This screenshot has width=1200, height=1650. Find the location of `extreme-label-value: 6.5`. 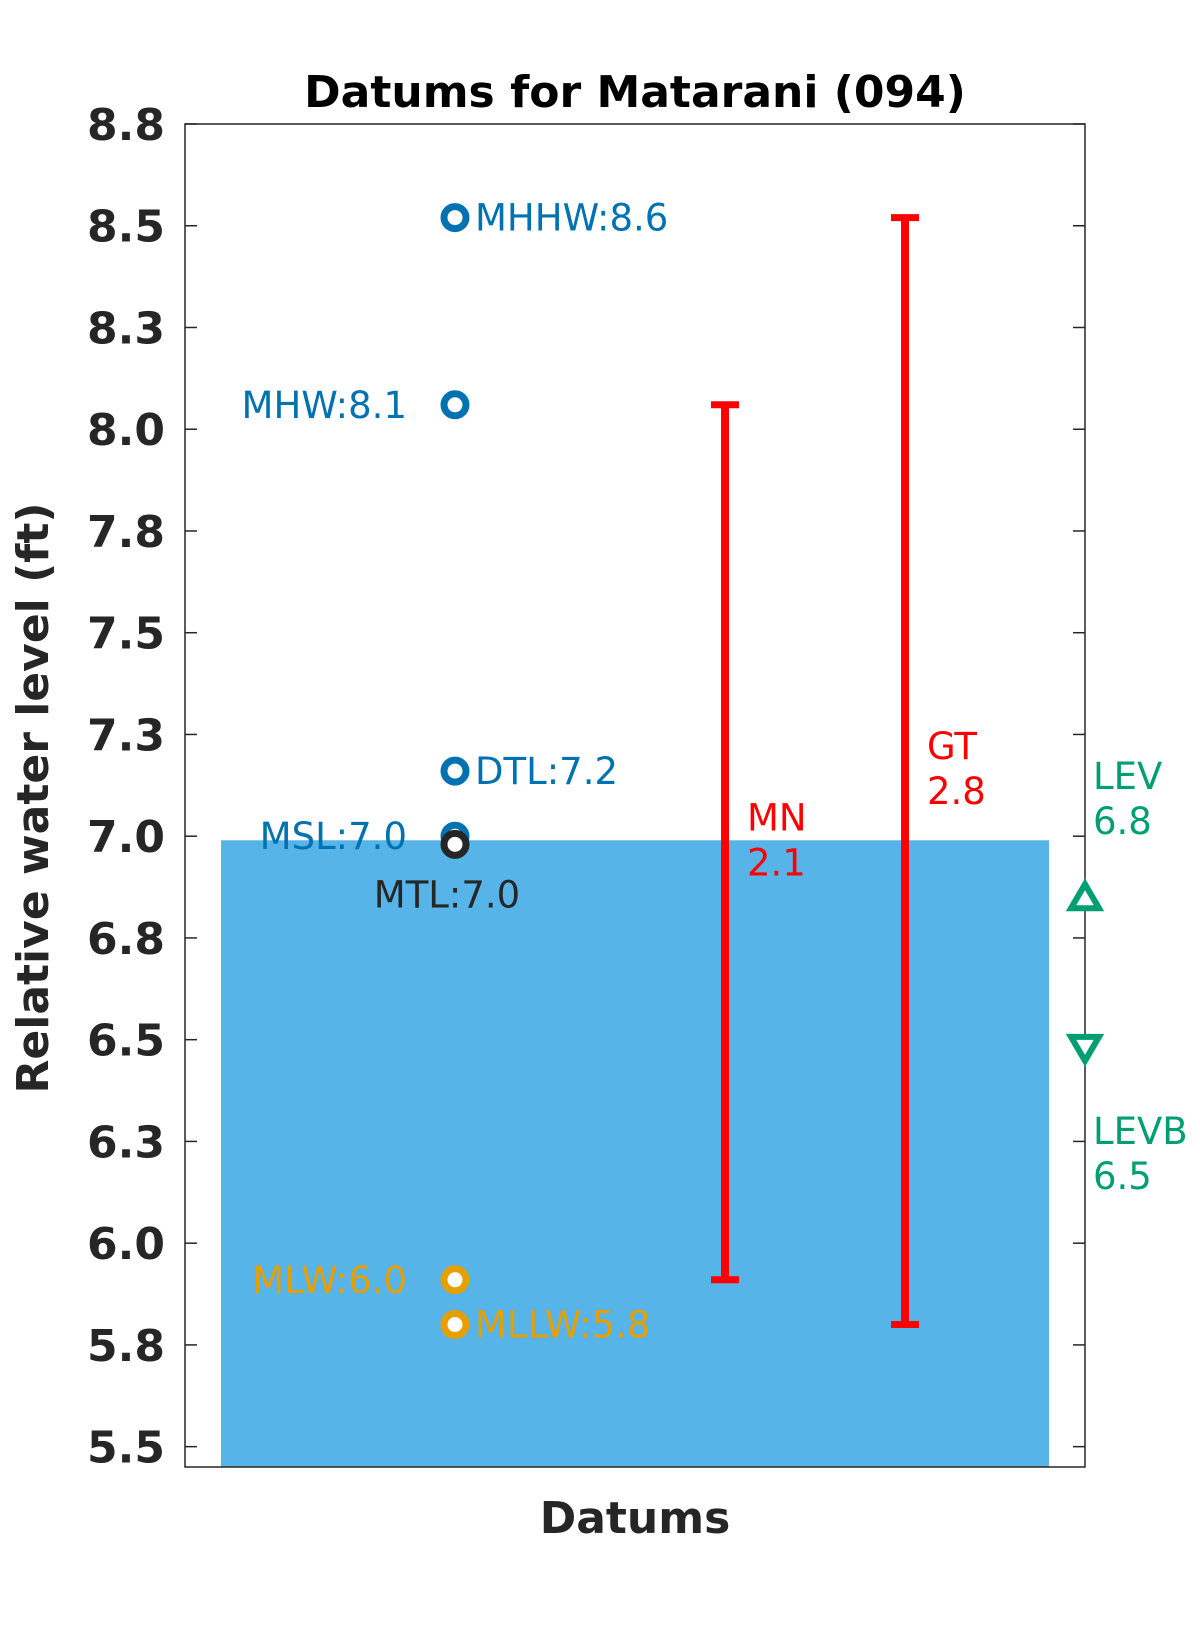

extreme-label-value: 6.5 is located at coordinates (1122, 1176).